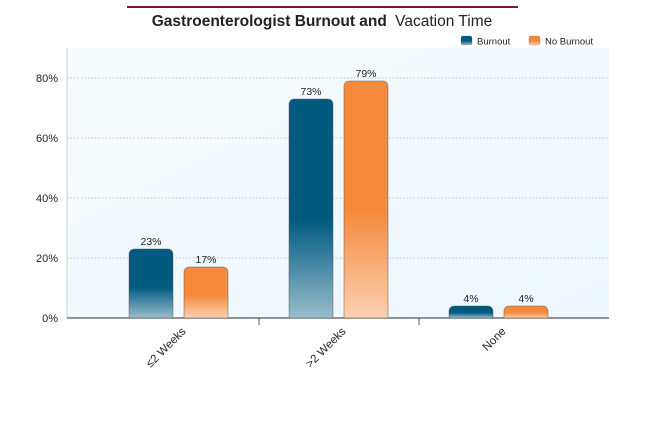 Image resolution: width=645 pixels, height=439 pixels. What do you see at coordinates (443, 21) in the screenshot?
I see `chart-title-regular: Vacation Time` at bounding box center [443, 21].